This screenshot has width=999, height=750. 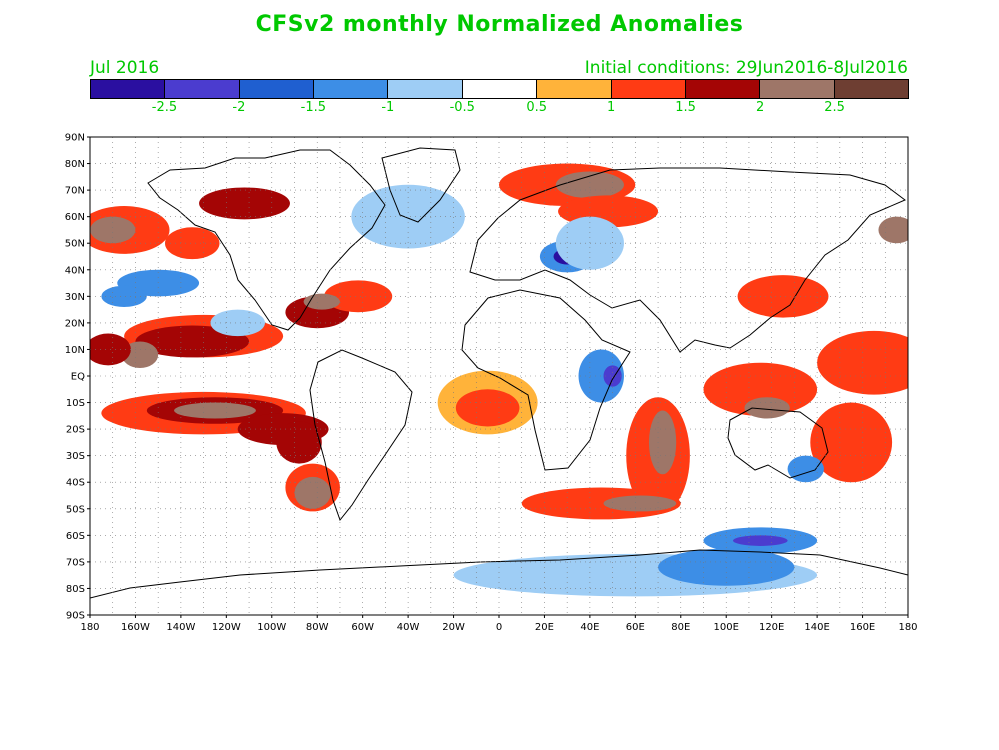 What do you see at coordinates (271, 627) in the screenshot?
I see `longitude-label: 100W` at bounding box center [271, 627].